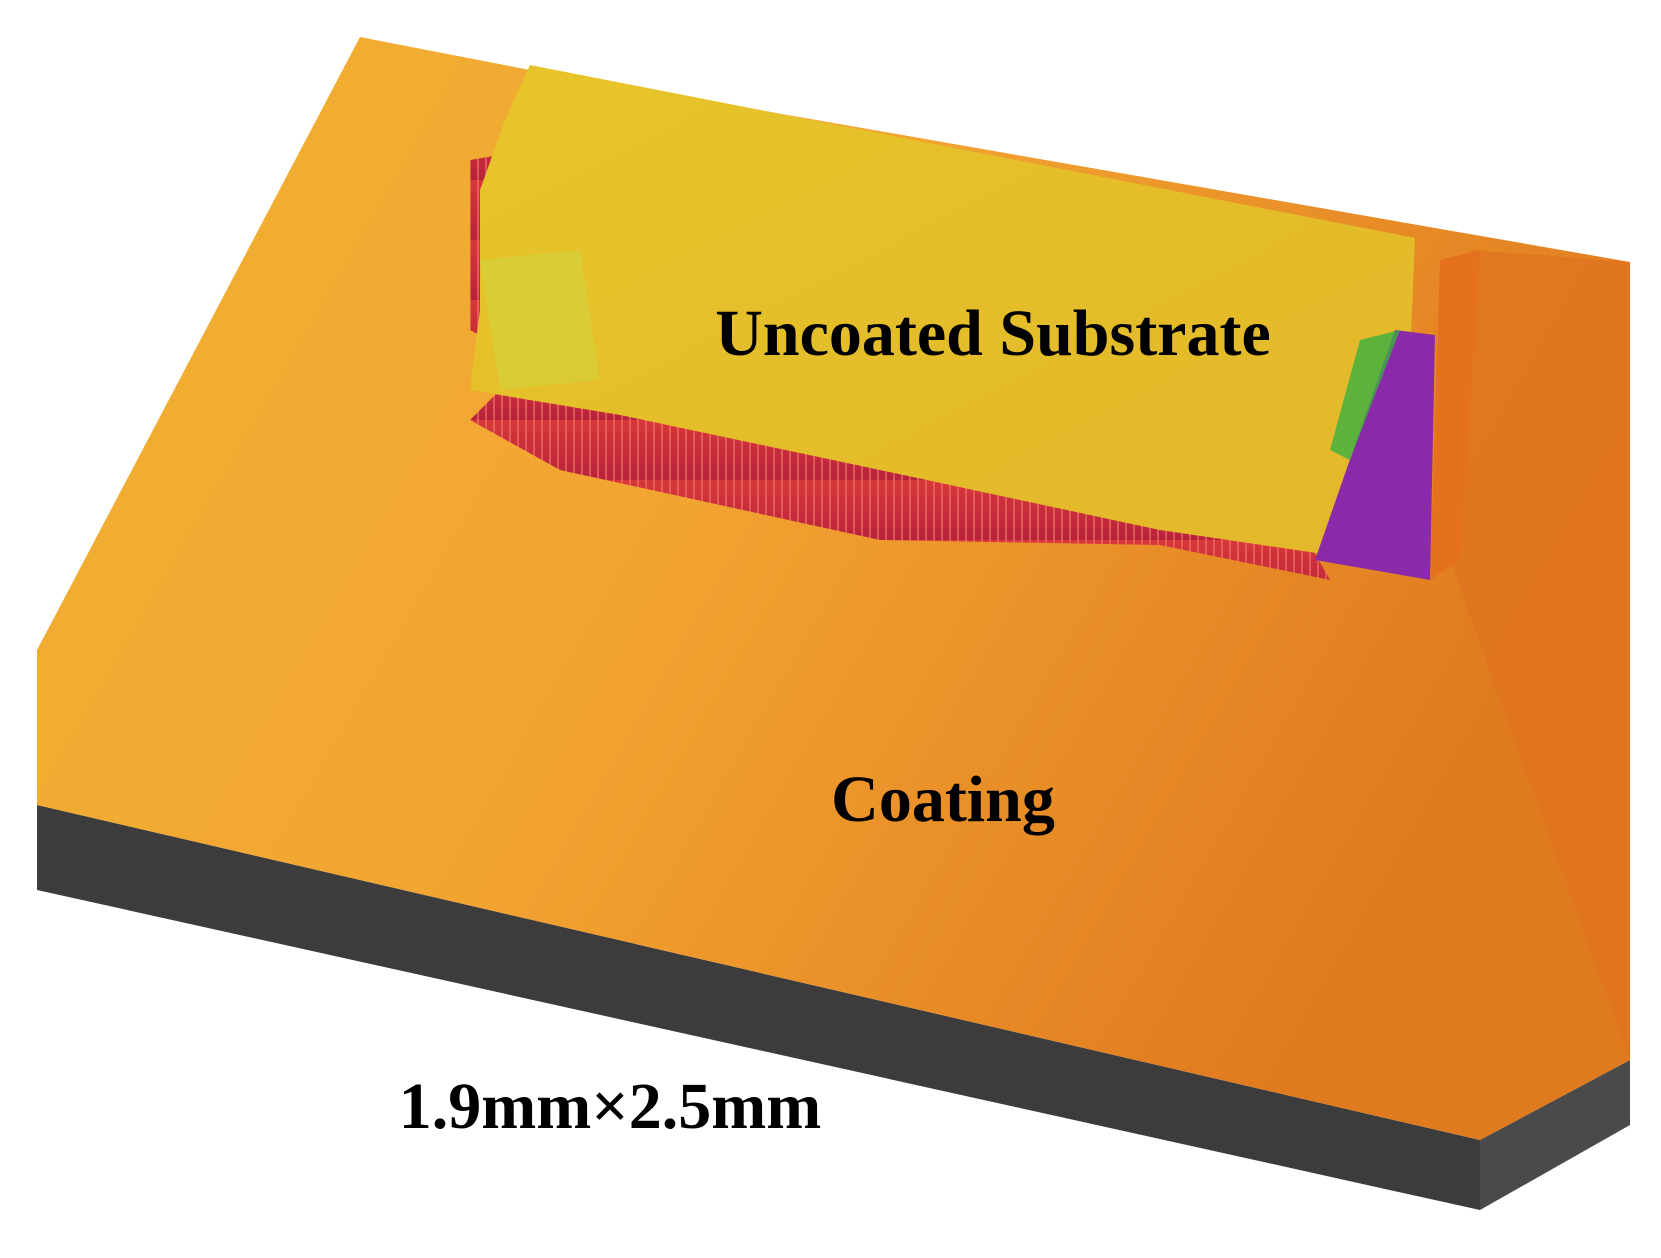  Describe the element at coordinates (610, 1106) in the screenshot. I see `dimensions-label: 1.9mm×2.5mm` at that location.